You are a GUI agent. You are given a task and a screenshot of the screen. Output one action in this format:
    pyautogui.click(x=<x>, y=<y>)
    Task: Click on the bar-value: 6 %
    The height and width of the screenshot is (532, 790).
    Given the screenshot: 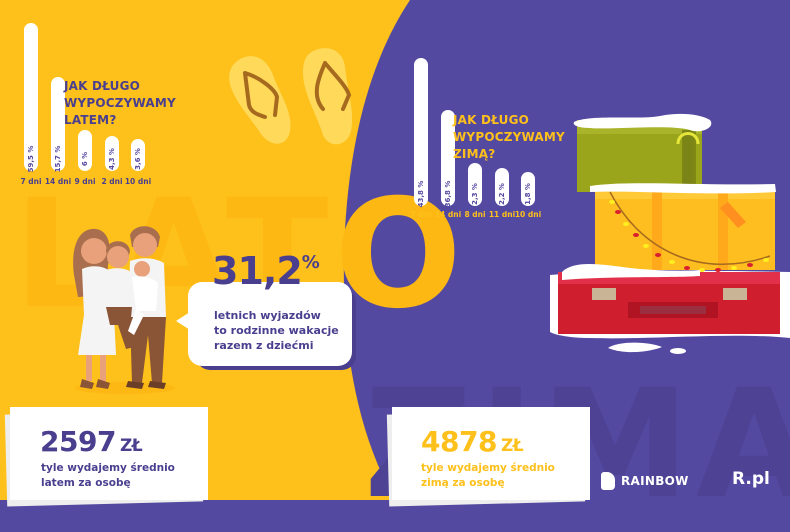 What is the action you would take?
    pyautogui.click(x=85, y=159)
    